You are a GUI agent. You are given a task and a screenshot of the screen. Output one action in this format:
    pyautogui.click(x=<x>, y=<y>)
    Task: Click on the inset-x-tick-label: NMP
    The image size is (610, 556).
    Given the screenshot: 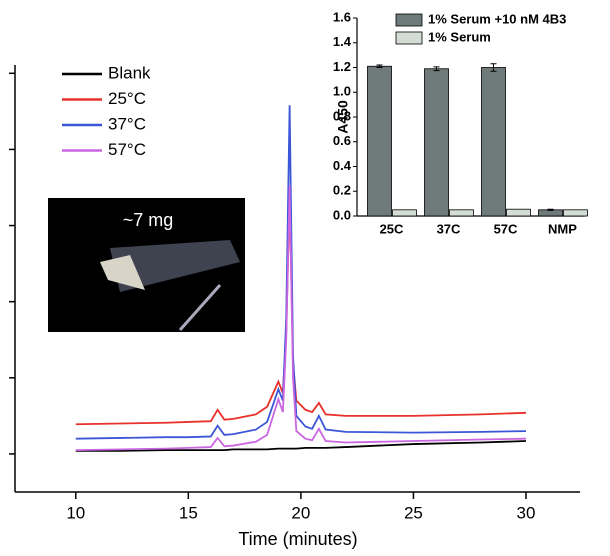 What is the action you would take?
    pyautogui.click(x=562, y=228)
    